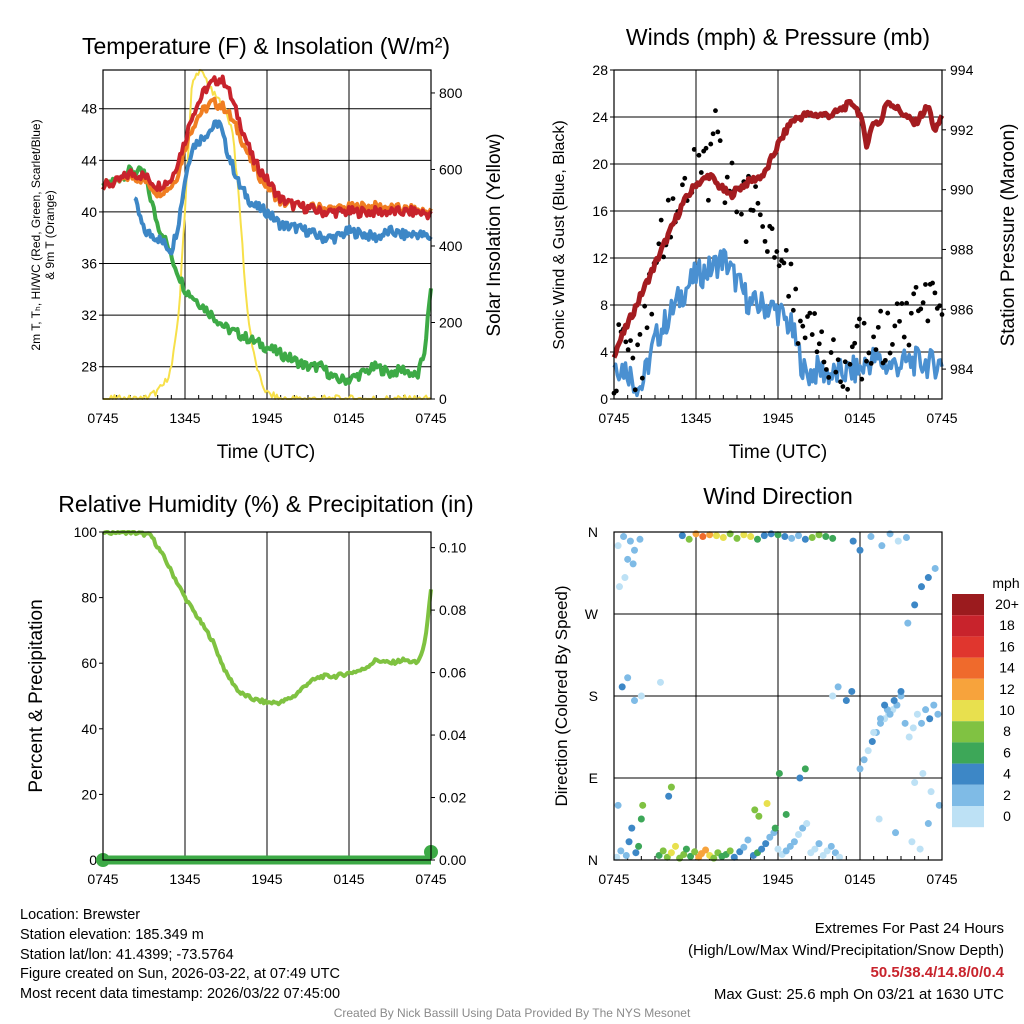 The image size is (1024, 1024). What do you see at coordinates (1007, 646) in the screenshot?
I see `colorbar-label: 16` at bounding box center [1007, 646].